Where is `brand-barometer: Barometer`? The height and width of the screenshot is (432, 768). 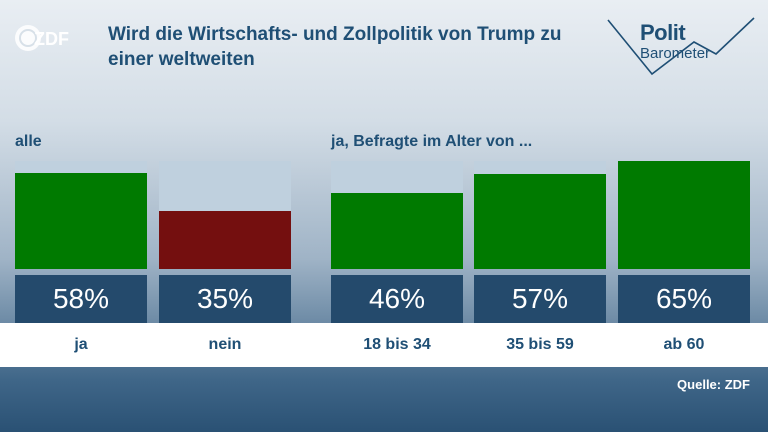
brand-barometer: Barometer is located at coordinates (675, 53).